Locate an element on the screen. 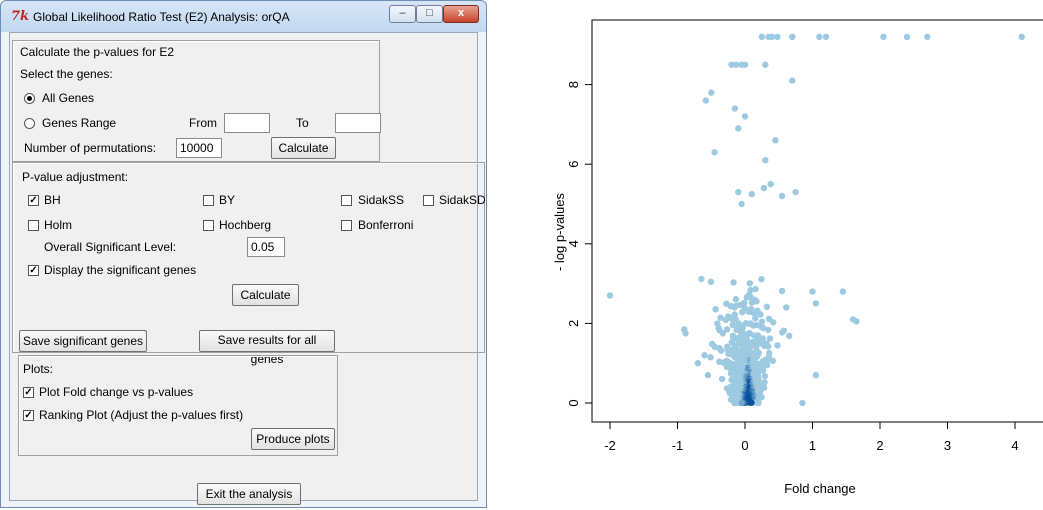 The image size is (1043, 510). sidakss-label: SidakSS is located at coordinates (381, 200).